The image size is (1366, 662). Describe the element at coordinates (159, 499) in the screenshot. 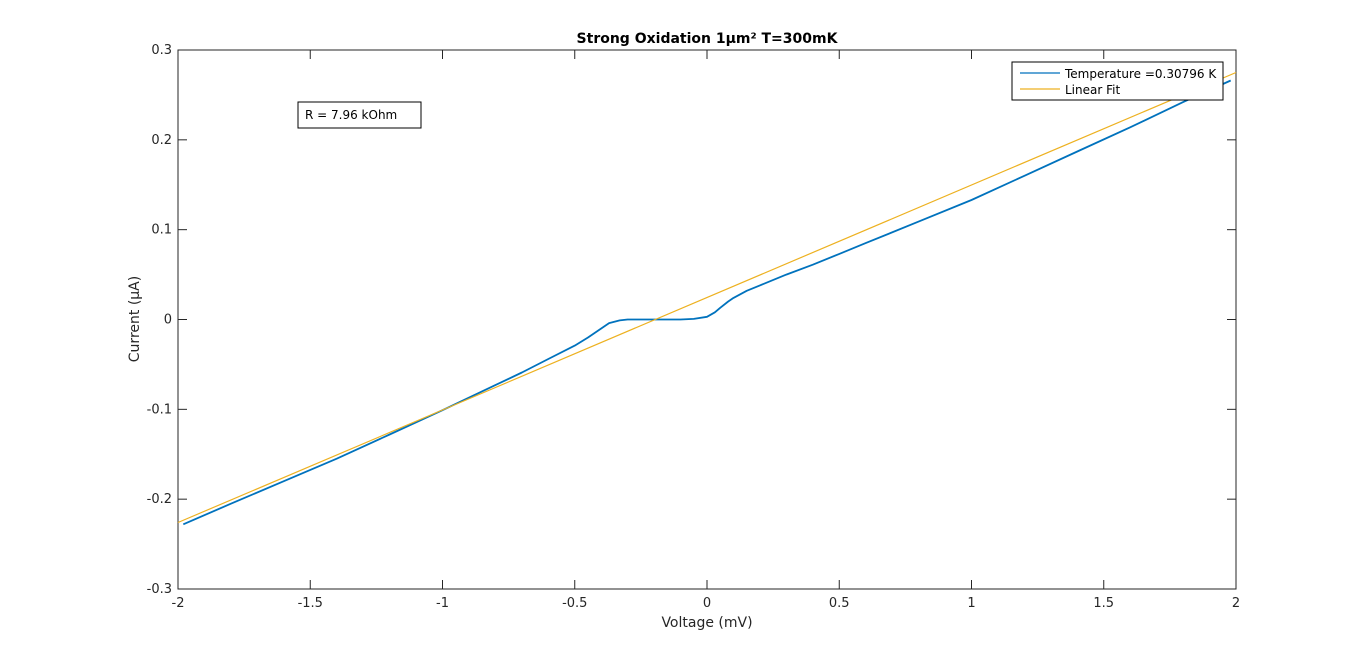

I see `y-tick-label: -0.2` at that location.